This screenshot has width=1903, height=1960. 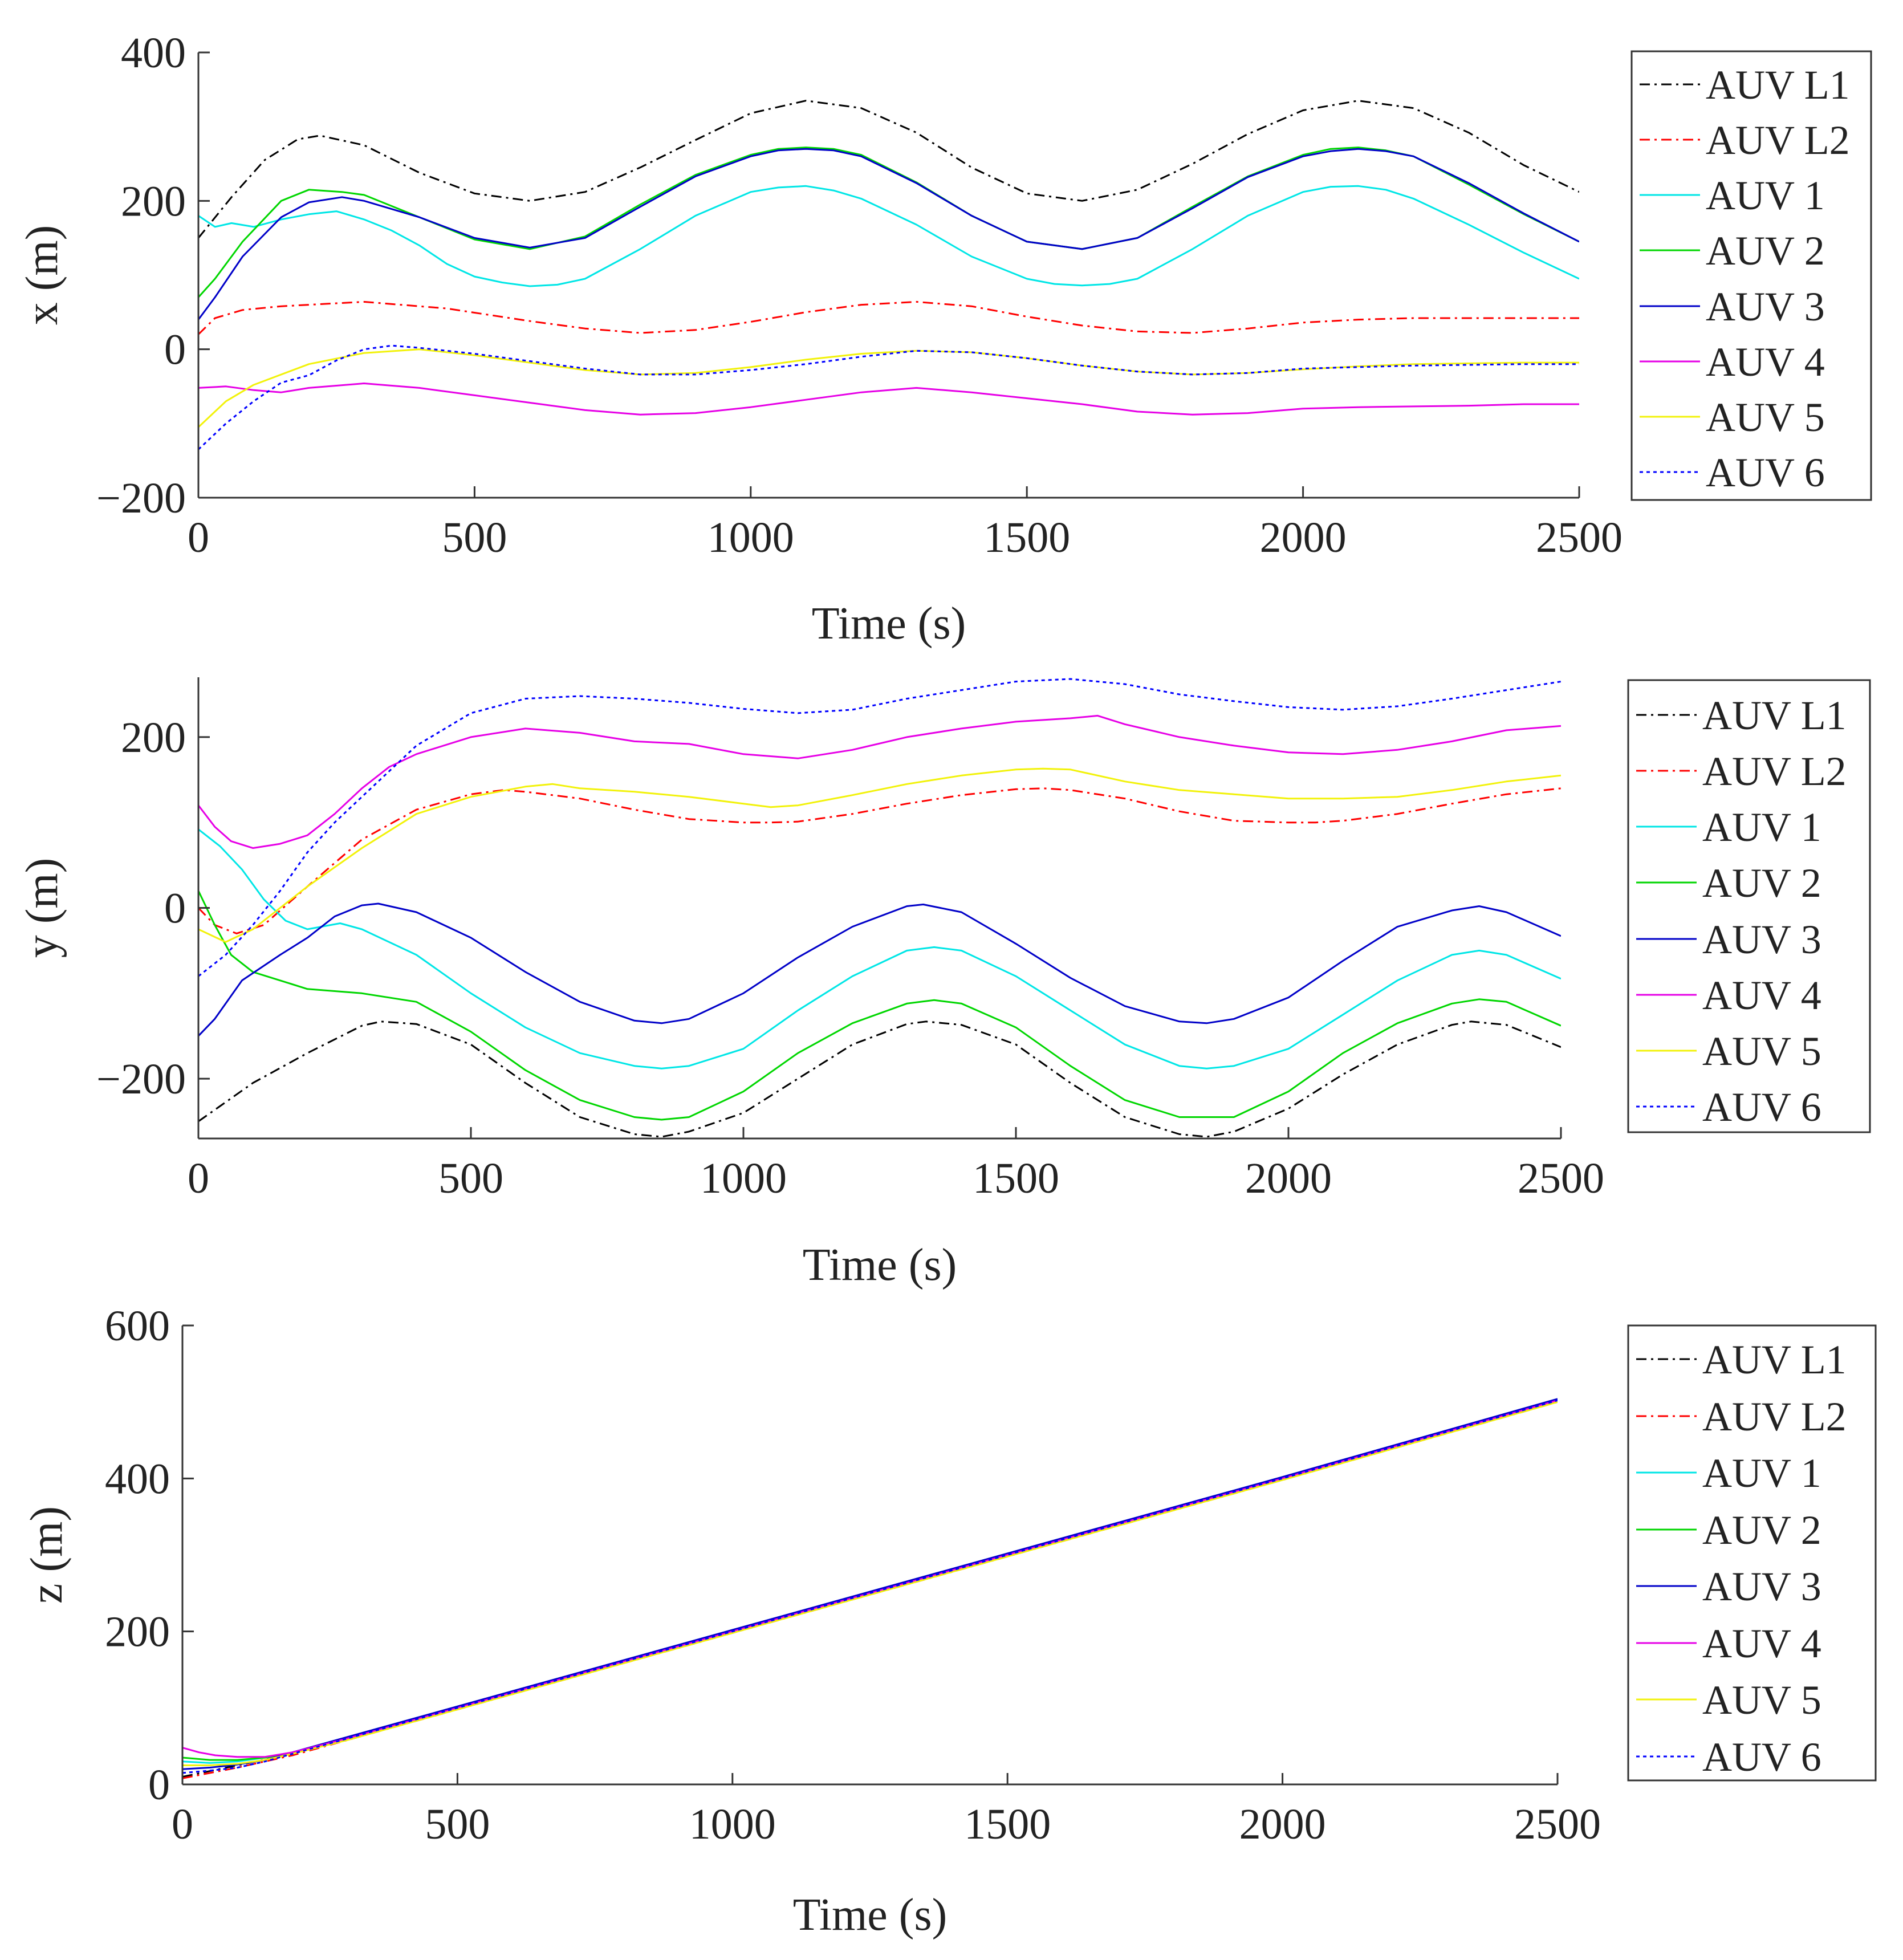 What do you see at coordinates (47, 1555) in the screenshot?
I see `y-axis-label: z (m)` at bounding box center [47, 1555].